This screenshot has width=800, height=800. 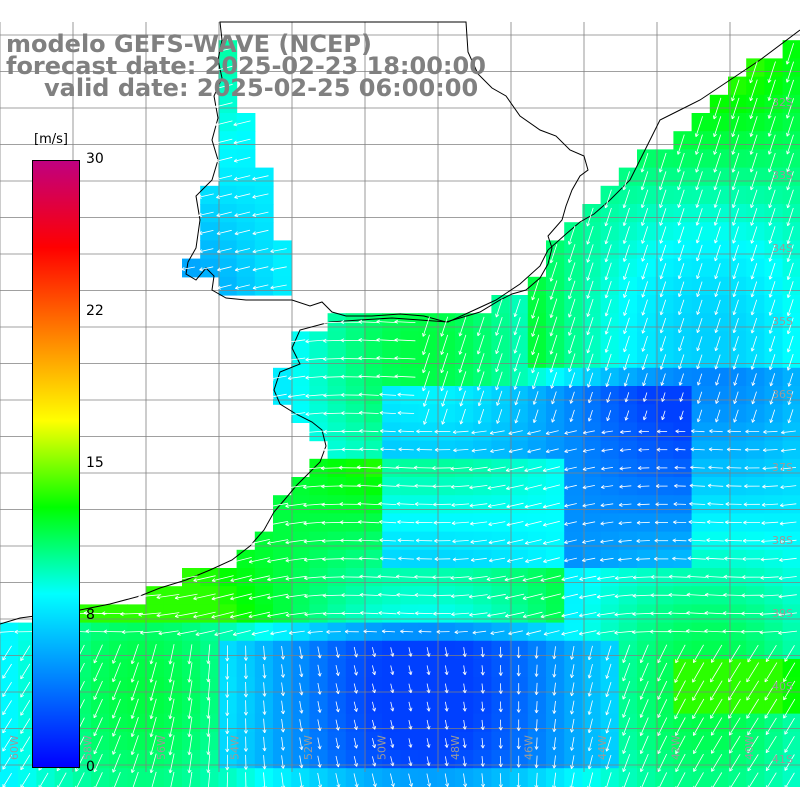 What do you see at coordinates (88, 747) in the screenshot?
I see `longitude-label: 58W` at bounding box center [88, 747].